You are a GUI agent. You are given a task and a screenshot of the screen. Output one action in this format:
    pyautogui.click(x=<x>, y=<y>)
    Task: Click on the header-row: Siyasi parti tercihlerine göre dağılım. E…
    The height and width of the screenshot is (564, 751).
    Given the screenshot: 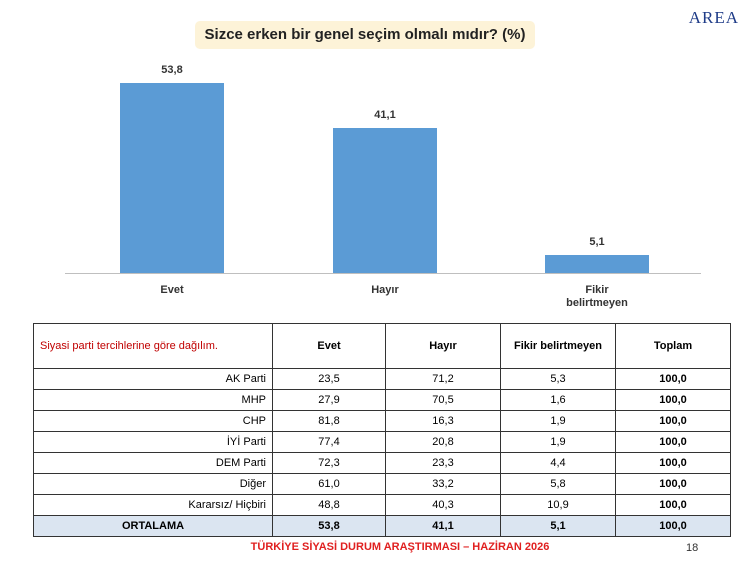 What is the action you would take?
    pyautogui.click(x=382, y=346)
    